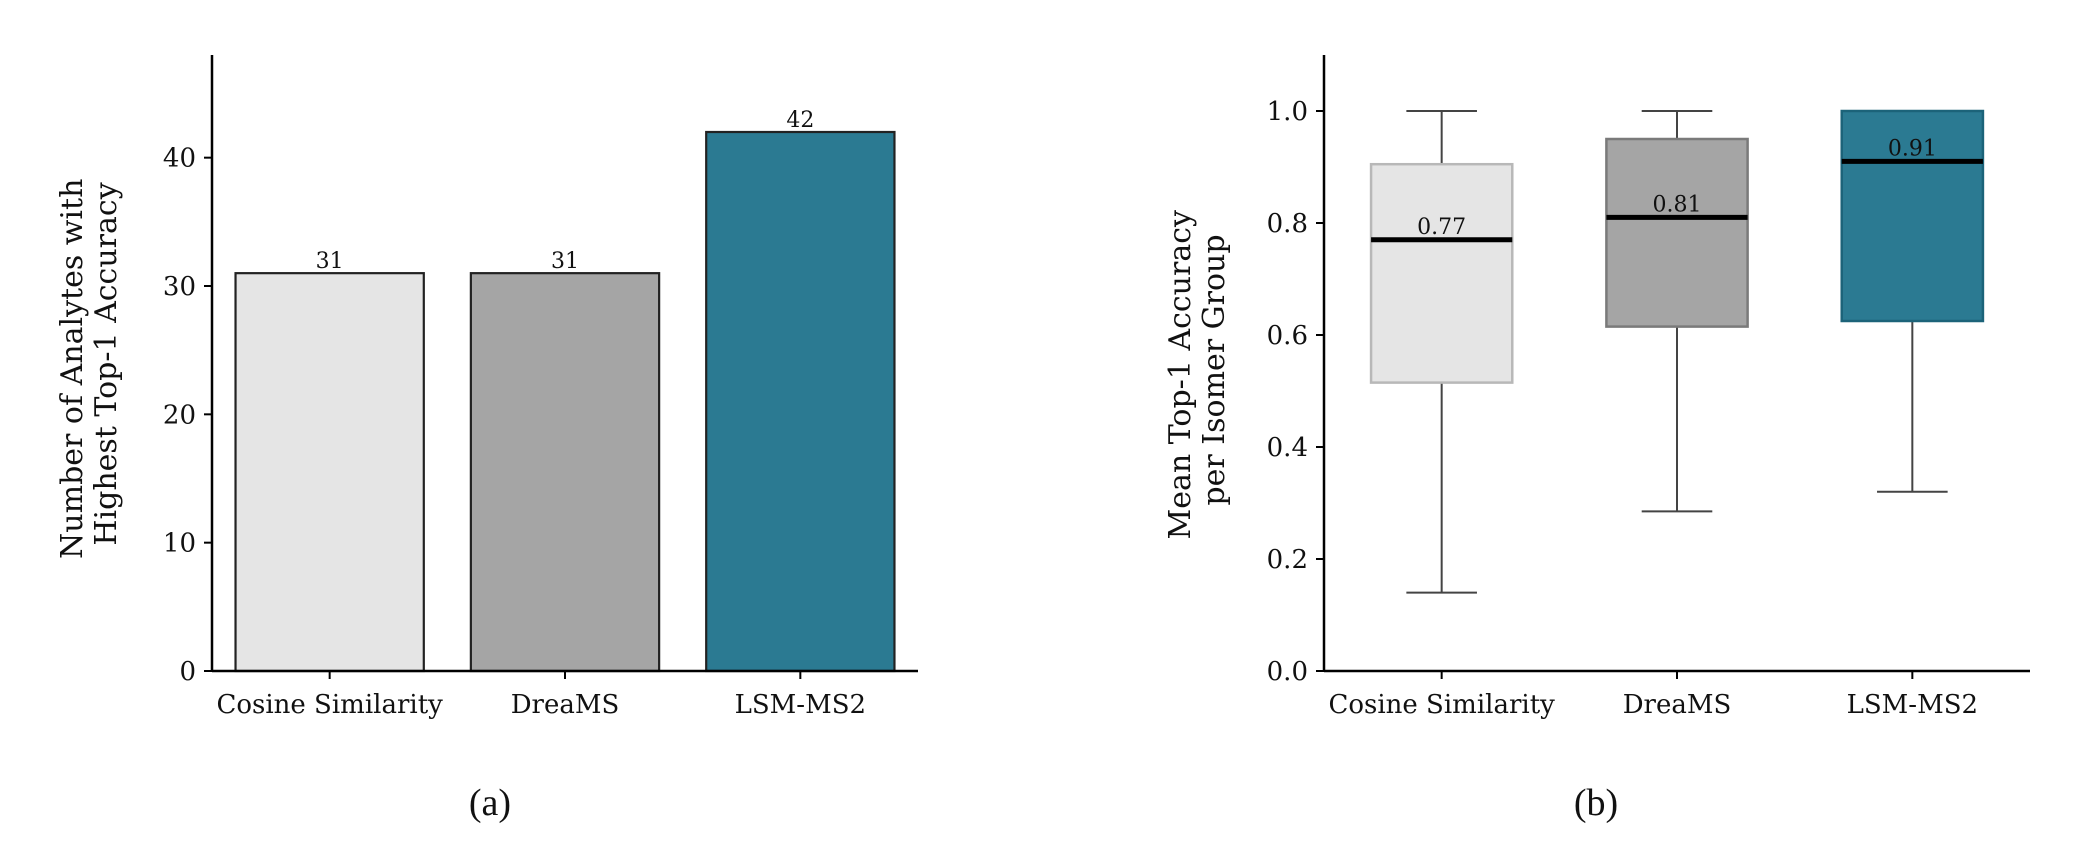 Image resolution: width=2082 pixels, height=846 pixels. Describe the element at coordinates (1287, 672) in the screenshot. I see `y-tick-label: 0.0` at that location.